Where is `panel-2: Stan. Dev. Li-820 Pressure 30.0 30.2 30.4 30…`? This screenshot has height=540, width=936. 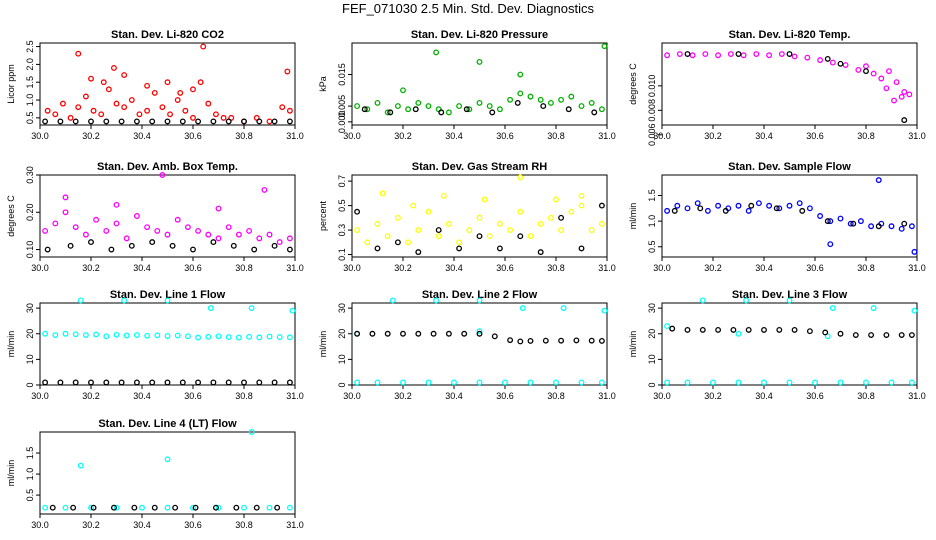
panel-2: Stan. Dev. Li-820 Pressure 30.0 30.2 30.4 30… is located at coordinates (467, 85).